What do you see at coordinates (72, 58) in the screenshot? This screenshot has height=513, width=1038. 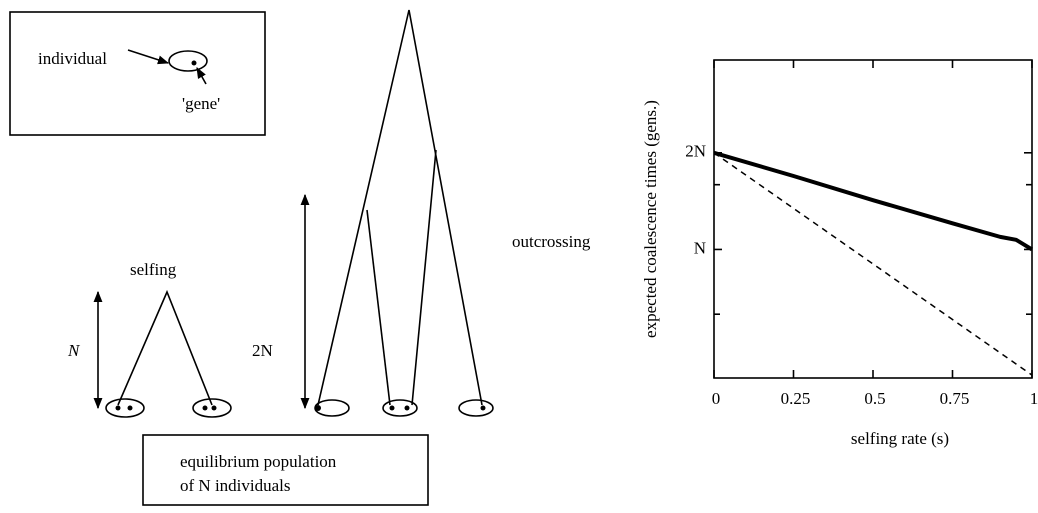 I see `individual-label: individual` at bounding box center [72, 58].